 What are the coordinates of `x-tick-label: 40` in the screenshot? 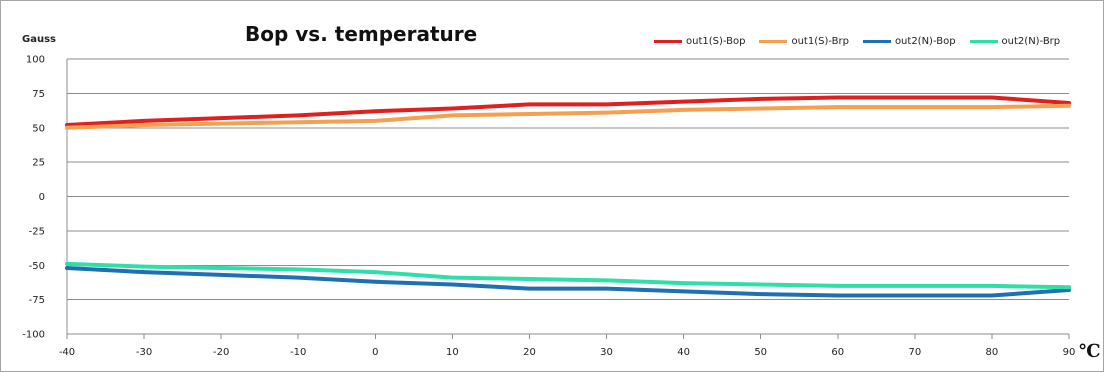 It's located at (683, 352).